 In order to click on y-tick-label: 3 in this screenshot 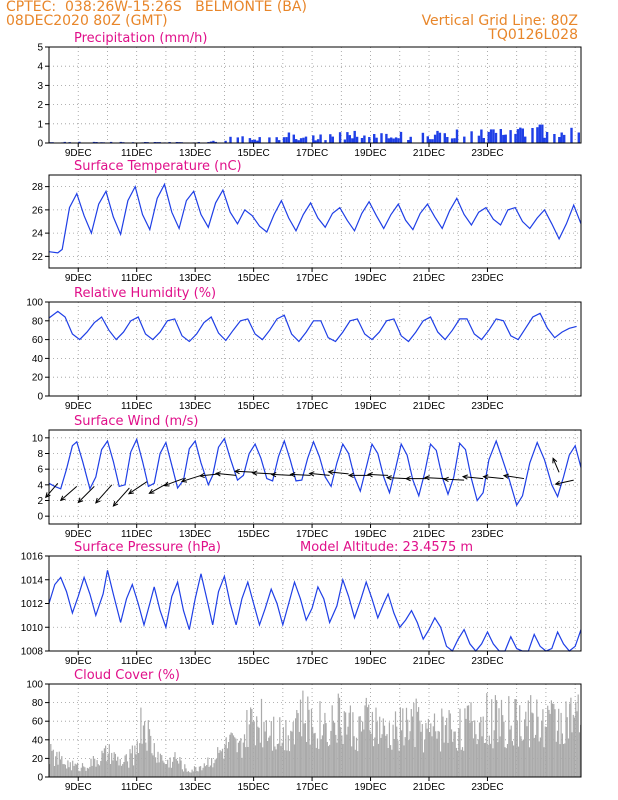, I will do `click(40, 86)`.